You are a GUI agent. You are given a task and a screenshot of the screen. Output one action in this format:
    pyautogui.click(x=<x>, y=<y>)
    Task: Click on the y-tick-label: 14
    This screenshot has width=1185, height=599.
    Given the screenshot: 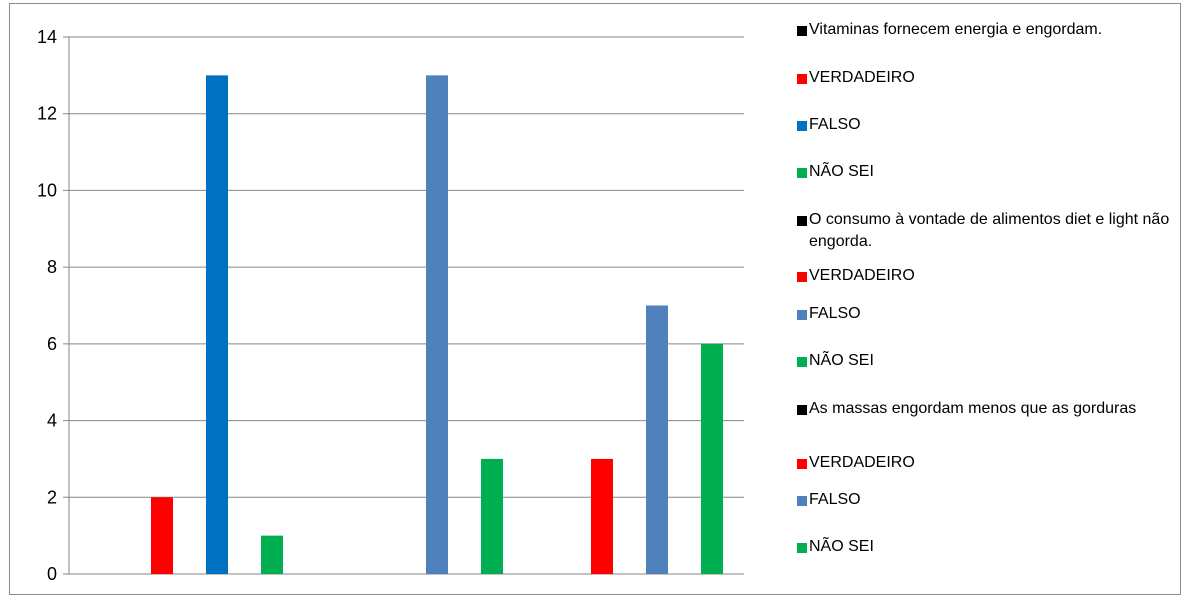 What is the action you would take?
    pyautogui.click(x=47, y=37)
    